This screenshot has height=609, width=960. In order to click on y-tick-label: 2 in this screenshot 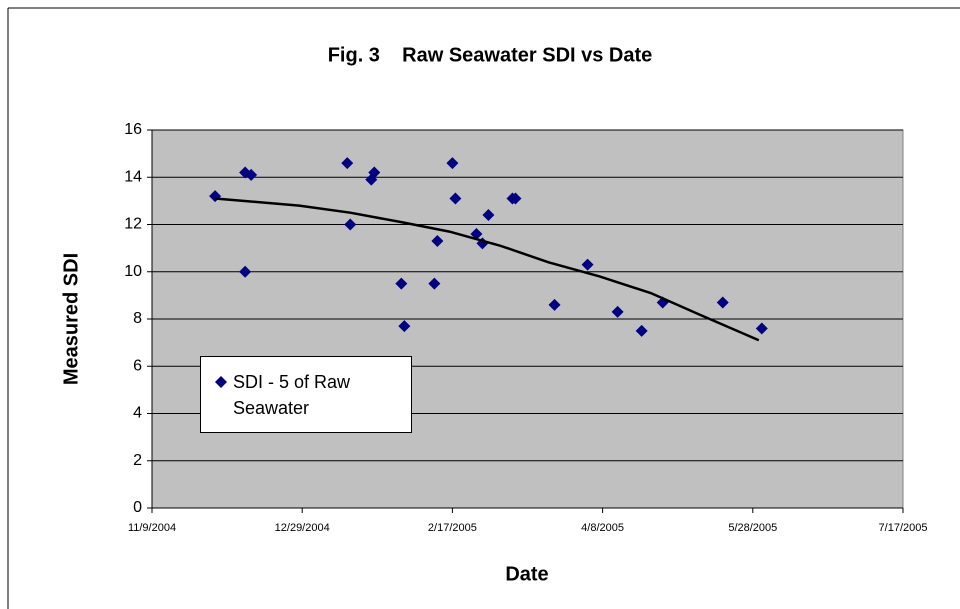, I will do `click(137, 460)`.